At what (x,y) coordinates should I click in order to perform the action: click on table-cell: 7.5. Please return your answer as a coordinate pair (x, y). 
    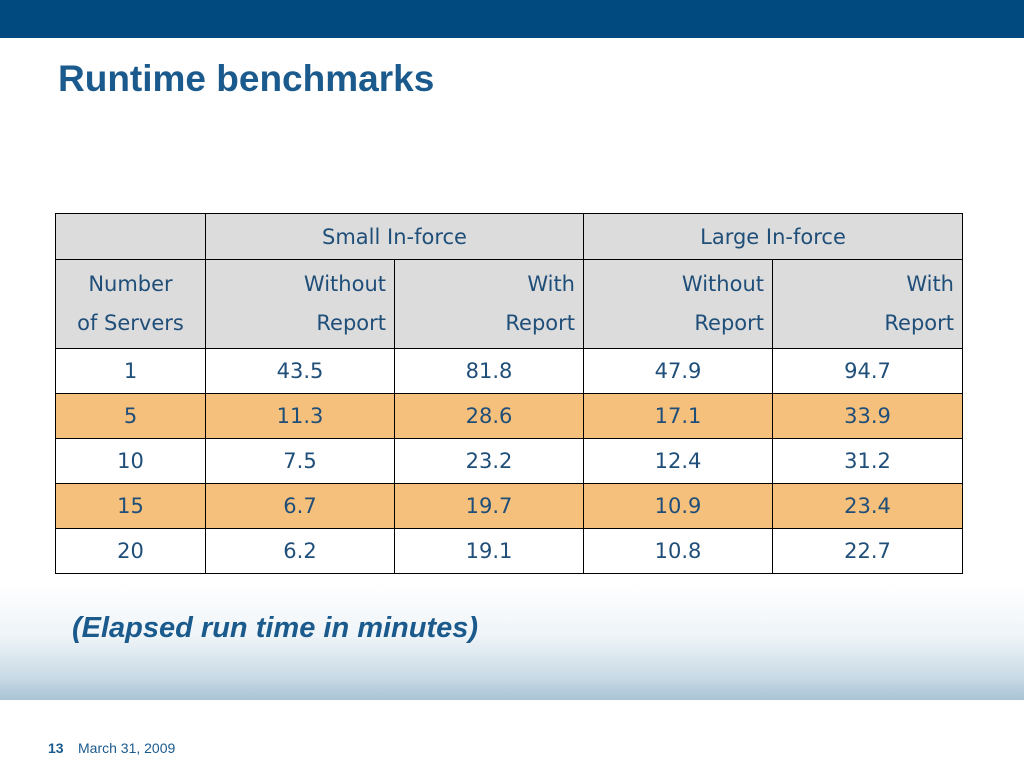
    Looking at the image, I should click on (300, 461).